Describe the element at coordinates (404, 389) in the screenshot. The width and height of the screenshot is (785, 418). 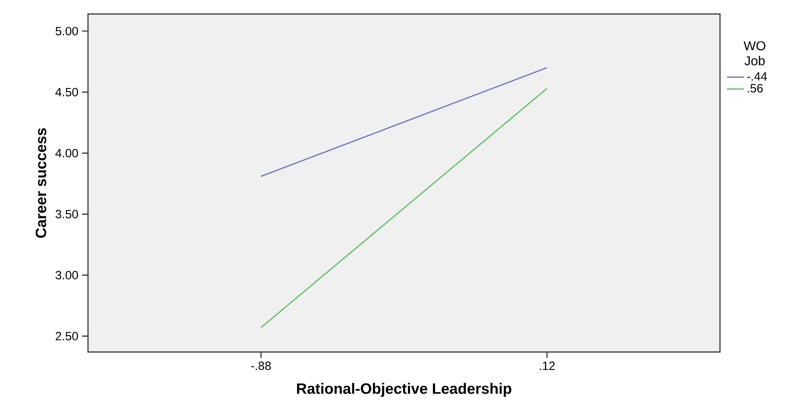
I see `x-axis-title: Rational-Objective Leadership` at that location.